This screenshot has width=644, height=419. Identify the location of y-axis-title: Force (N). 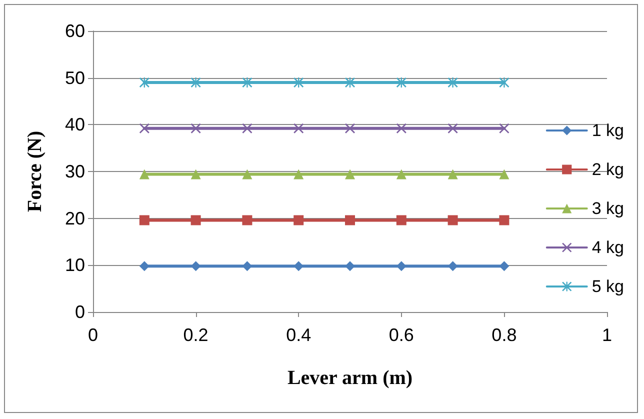
(35, 171).